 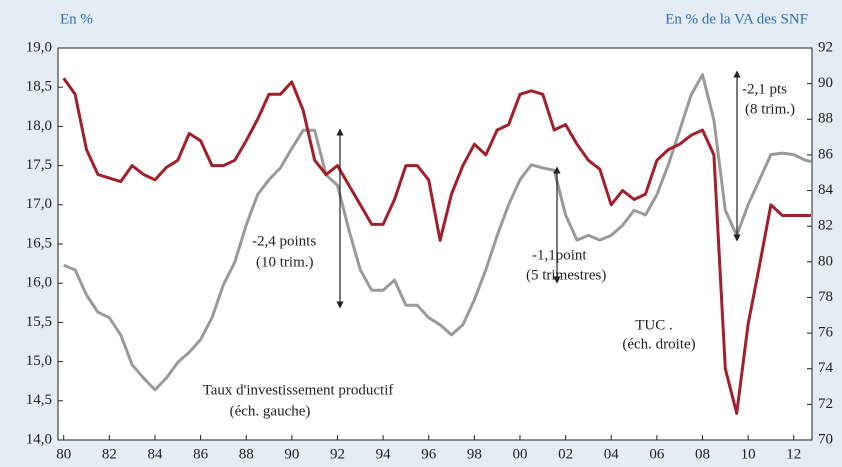 What do you see at coordinates (825, 226) in the screenshot?
I see `y2-tick-label: 82` at bounding box center [825, 226].